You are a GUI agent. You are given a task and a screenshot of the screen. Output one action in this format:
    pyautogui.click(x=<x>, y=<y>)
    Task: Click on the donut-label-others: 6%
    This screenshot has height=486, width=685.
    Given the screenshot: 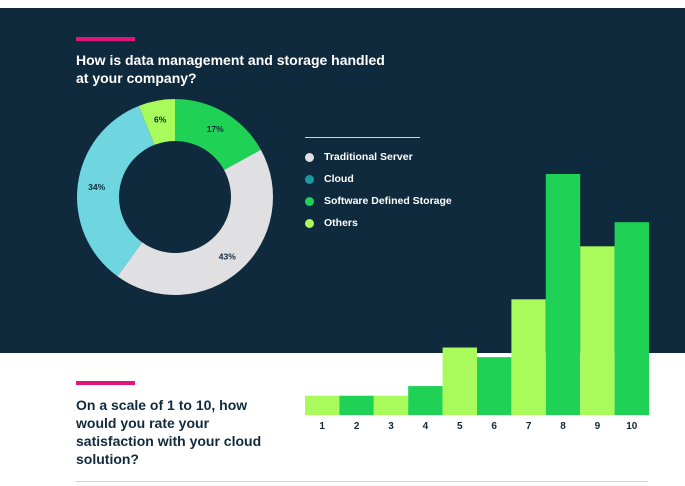 What is the action you would take?
    pyautogui.click(x=160, y=119)
    